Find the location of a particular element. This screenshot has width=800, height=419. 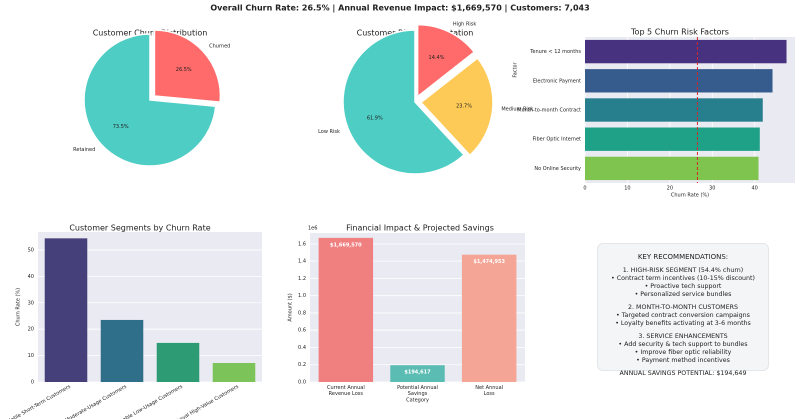

x-tick-label: Current Annual Revenue Loss is located at coordinates (346, 391).